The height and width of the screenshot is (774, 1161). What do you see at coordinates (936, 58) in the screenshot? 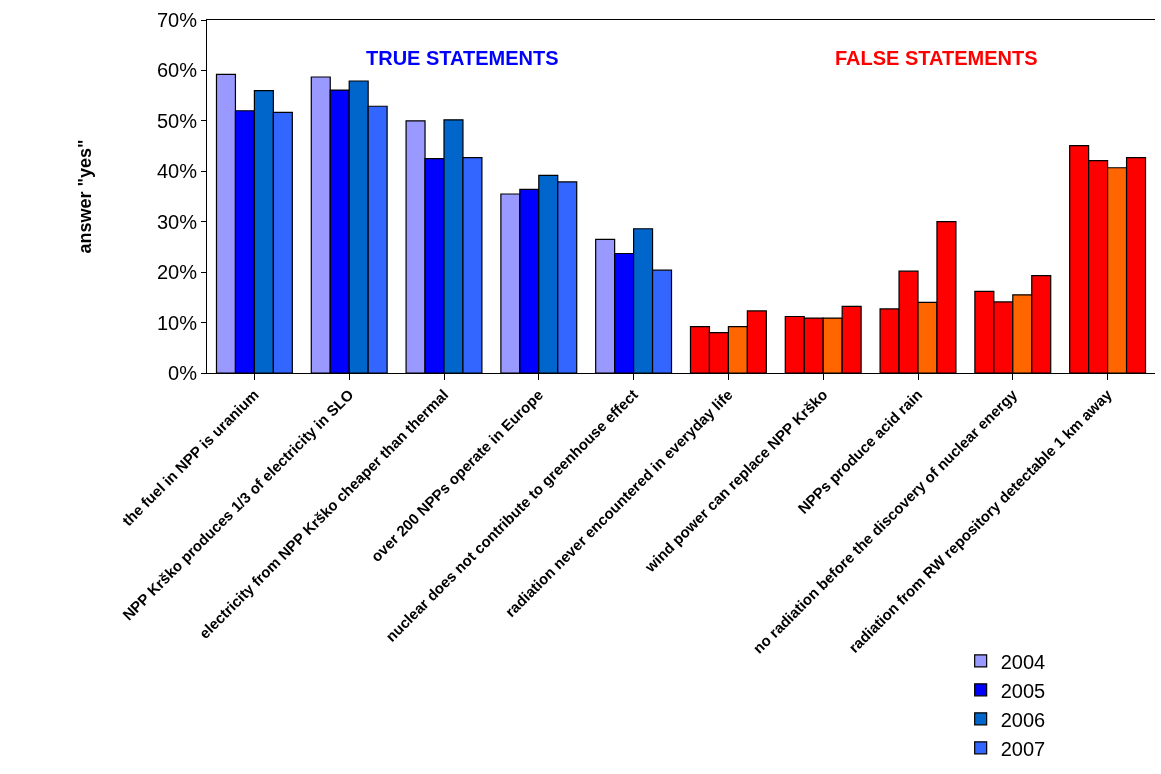
I see `annotation: FALSE STATEMENTS` at bounding box center [936, 58].